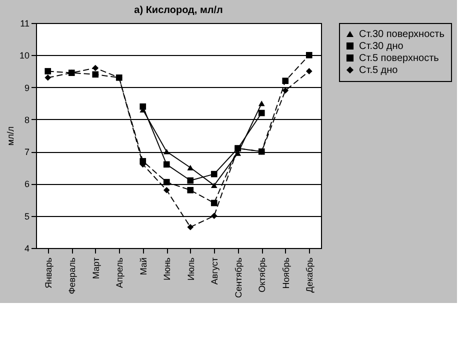 The height and width of the screenshot is (340, 471). Describe the element at coordinates (378, 70) in the screenshot. I see `legend-label: Ст.5 дно` at that location.